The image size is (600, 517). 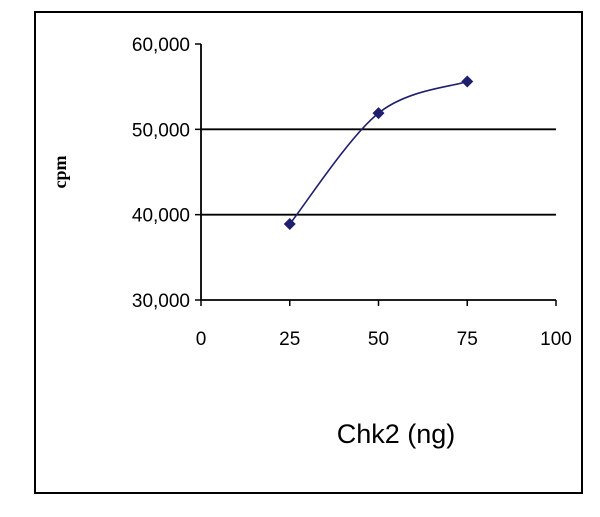 I want to click on gridlines, so click(x=378, y=172).